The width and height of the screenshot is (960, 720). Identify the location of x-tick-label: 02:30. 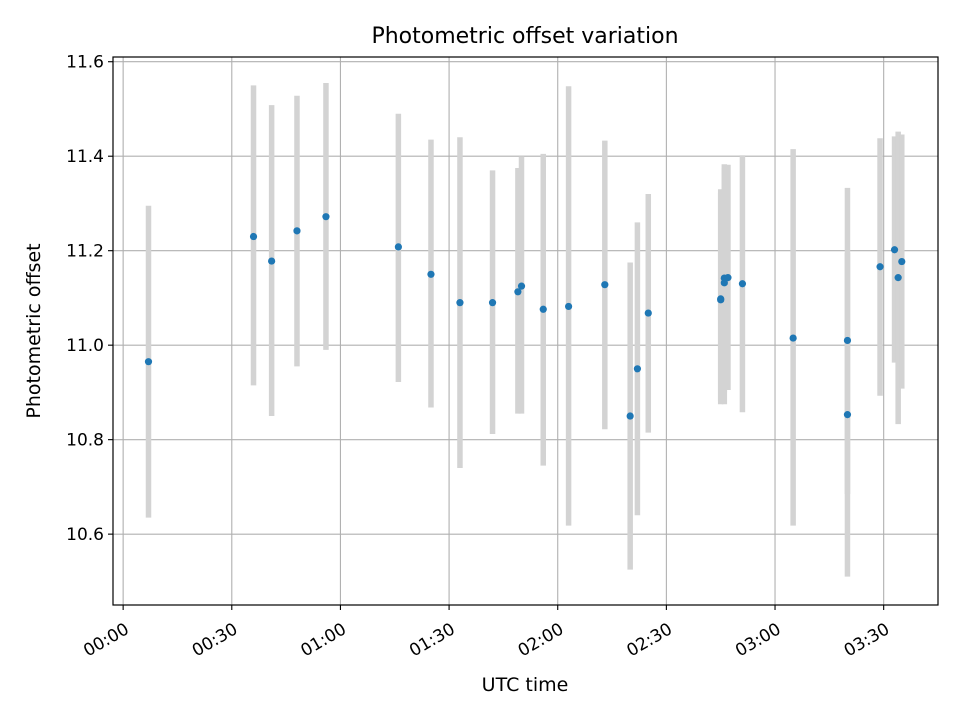
(649, 640).